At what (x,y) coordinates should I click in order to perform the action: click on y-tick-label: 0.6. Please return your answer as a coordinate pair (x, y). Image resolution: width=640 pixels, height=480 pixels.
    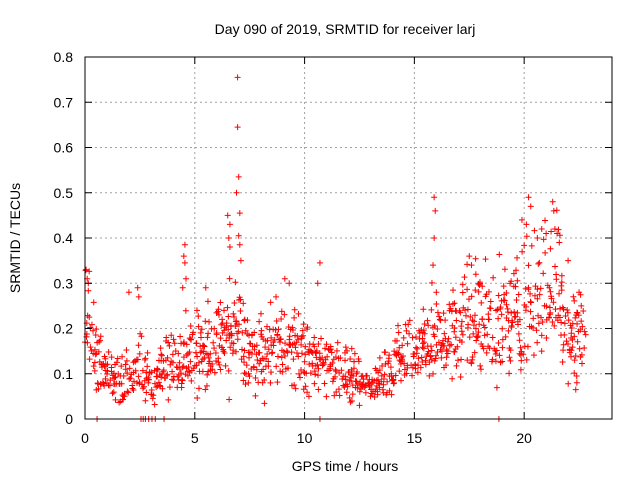
    Looking at the image, I should click on (64, 148).